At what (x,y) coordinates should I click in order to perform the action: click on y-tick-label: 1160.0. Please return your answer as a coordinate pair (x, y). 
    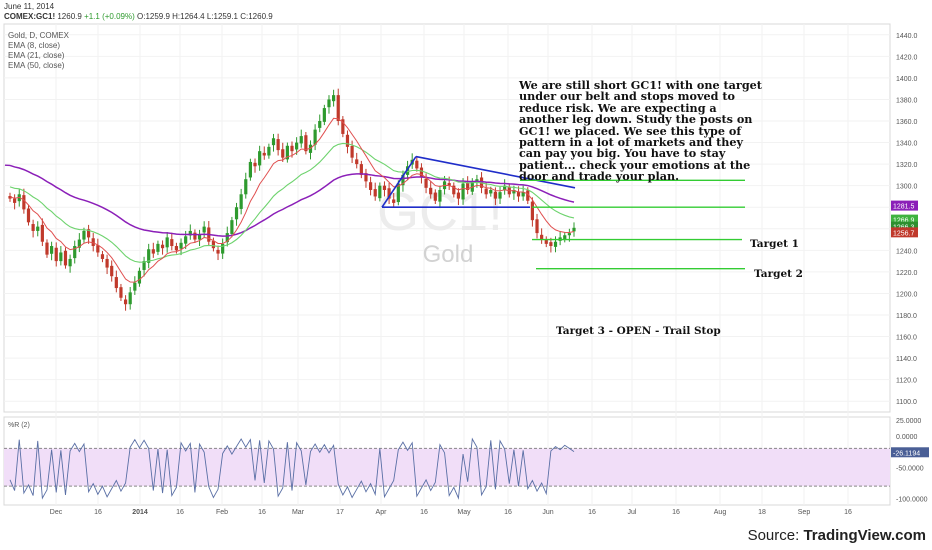
    Looking at the image, I should click on (906, 338).